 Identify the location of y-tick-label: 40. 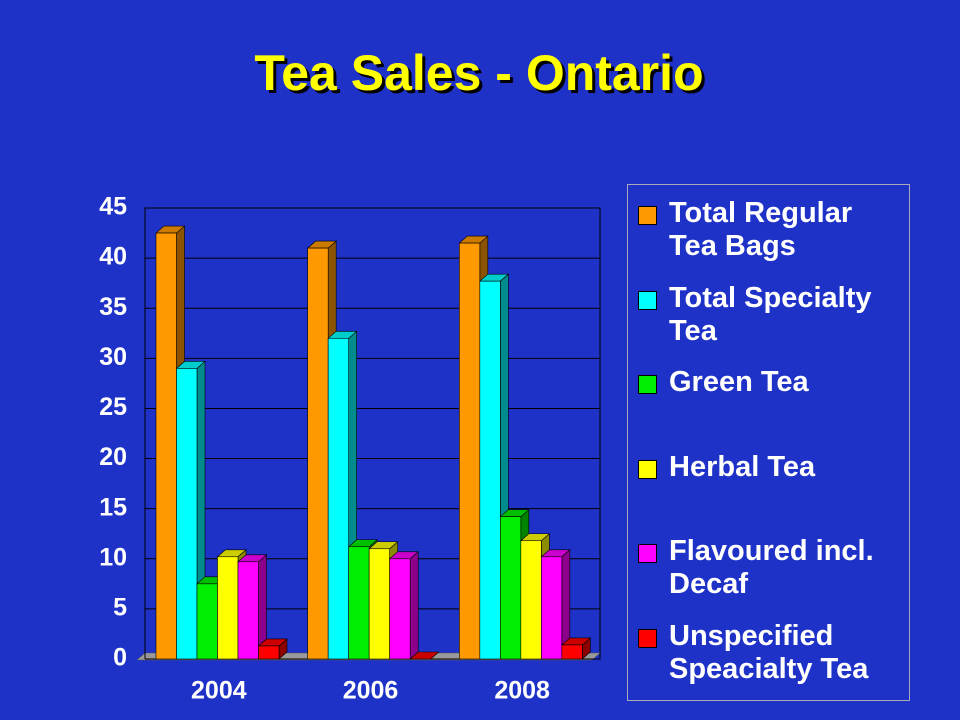
(113, 257).